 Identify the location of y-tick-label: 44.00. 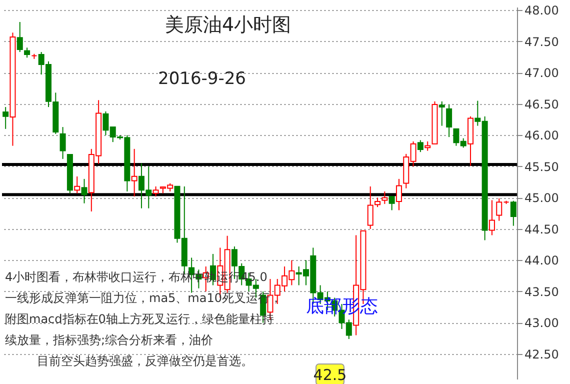
(541, 261).